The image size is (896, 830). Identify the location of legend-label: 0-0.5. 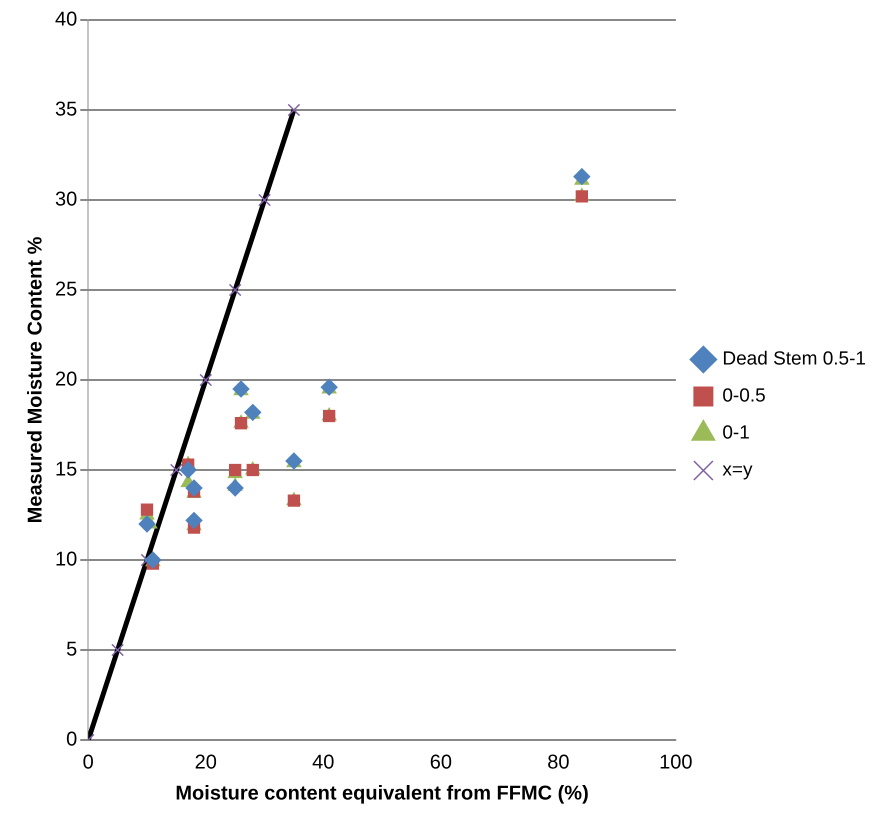
(744, 396).